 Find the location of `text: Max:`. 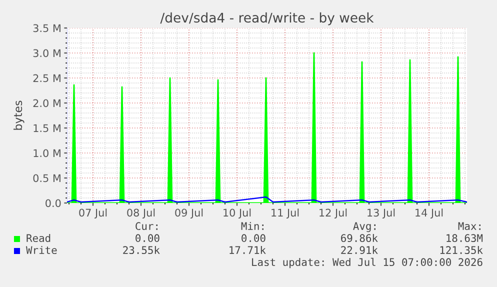

text: Max: is located at coordinates (469, 226).